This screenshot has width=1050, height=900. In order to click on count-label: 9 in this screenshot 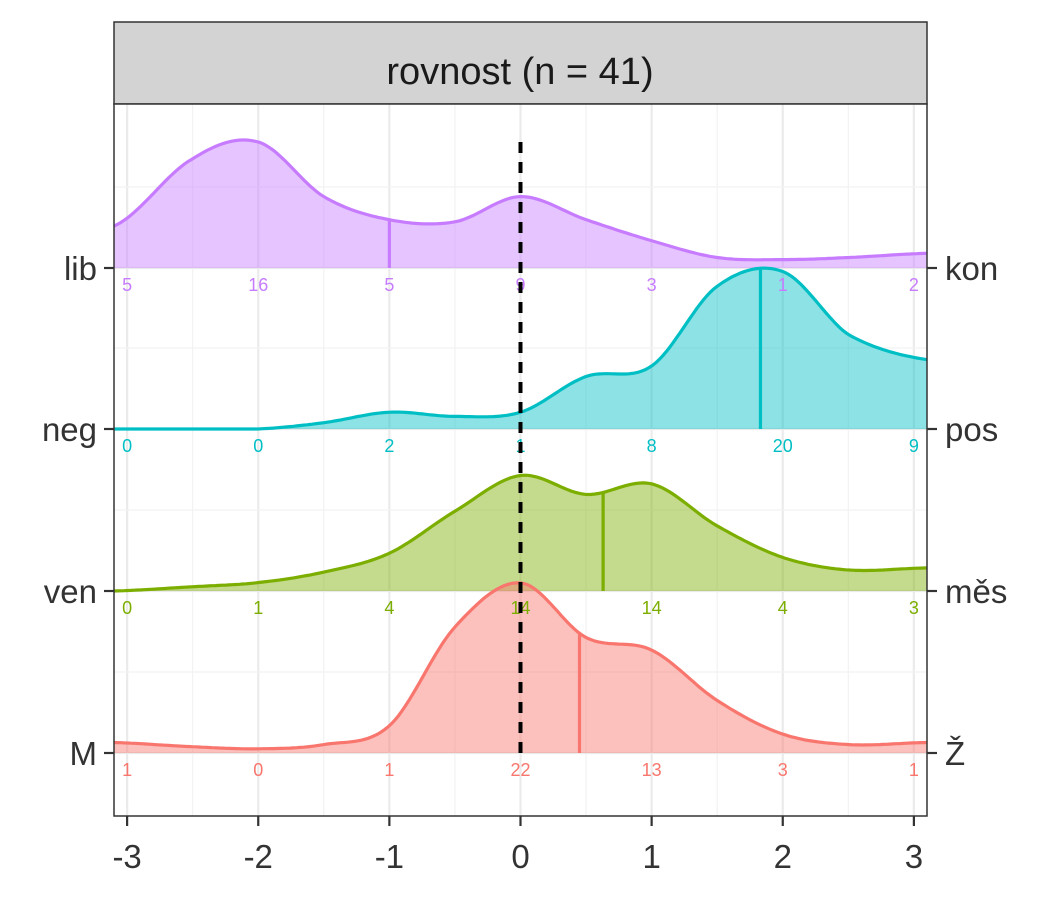, I will do `click(914, 446)`.